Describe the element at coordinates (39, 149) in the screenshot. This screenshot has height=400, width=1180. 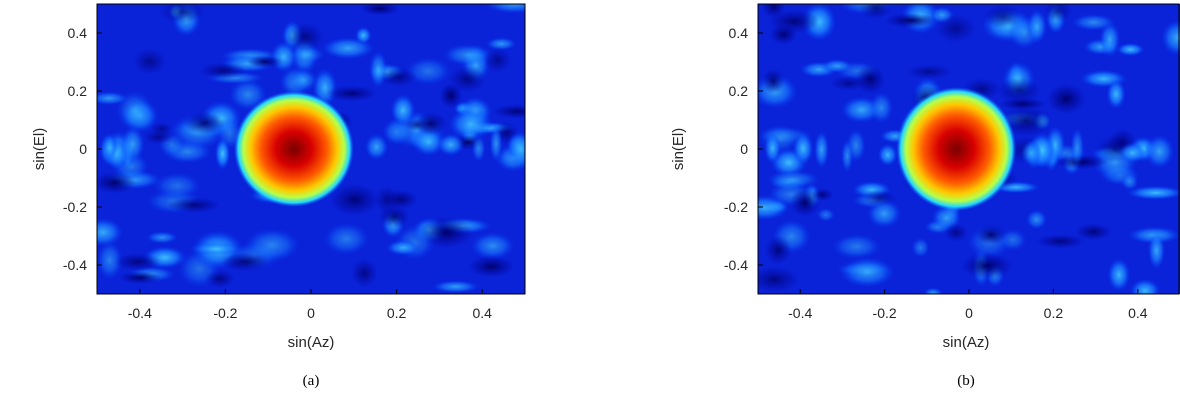
I see `y-axis-label: sin(El)` at that location.